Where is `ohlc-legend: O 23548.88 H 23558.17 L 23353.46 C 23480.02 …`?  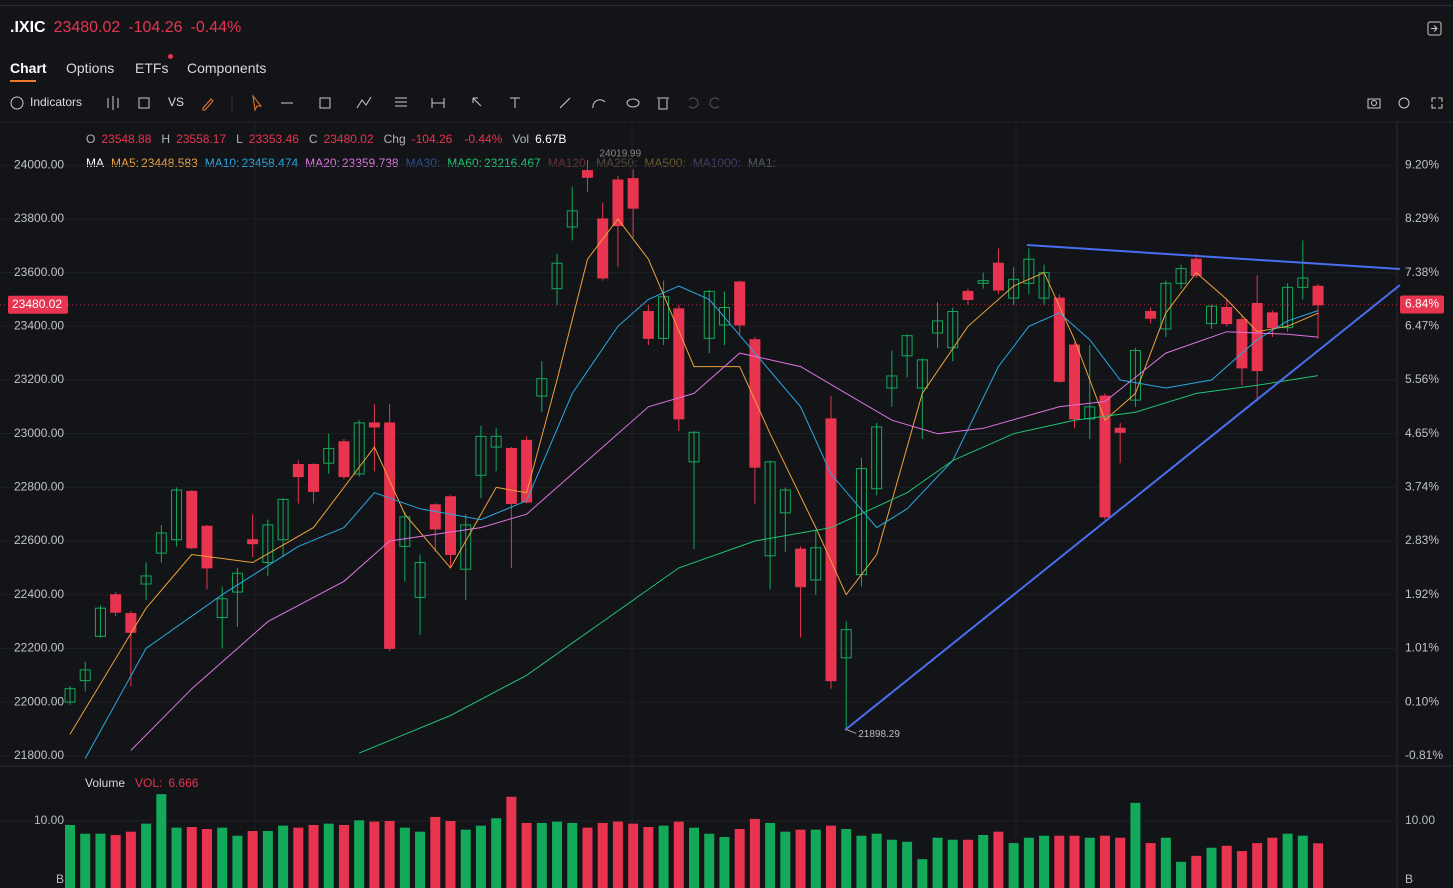 ohlc-legend: O 23548.88 H 23558.17 L 23353.46 C 23480.02 … is located at coordinates (326, 139).